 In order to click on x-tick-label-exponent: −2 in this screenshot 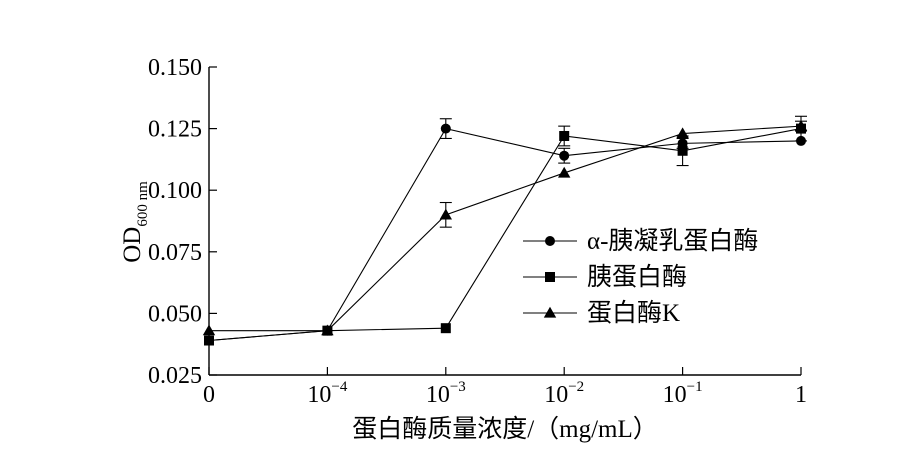, I will do `click(576, 387)`.